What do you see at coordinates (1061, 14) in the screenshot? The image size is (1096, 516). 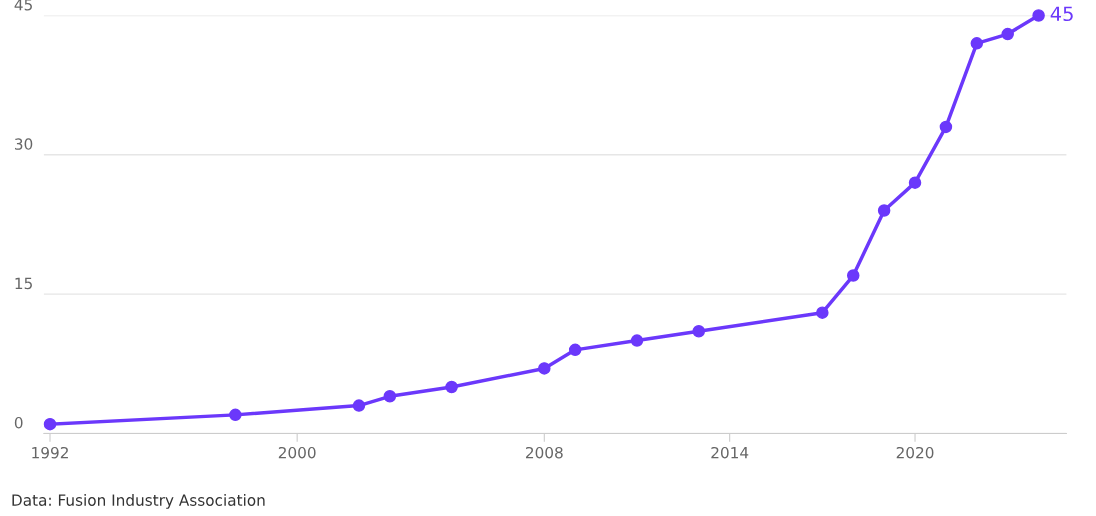 I see `annotation: 45` at bounding box center [1061, 14].